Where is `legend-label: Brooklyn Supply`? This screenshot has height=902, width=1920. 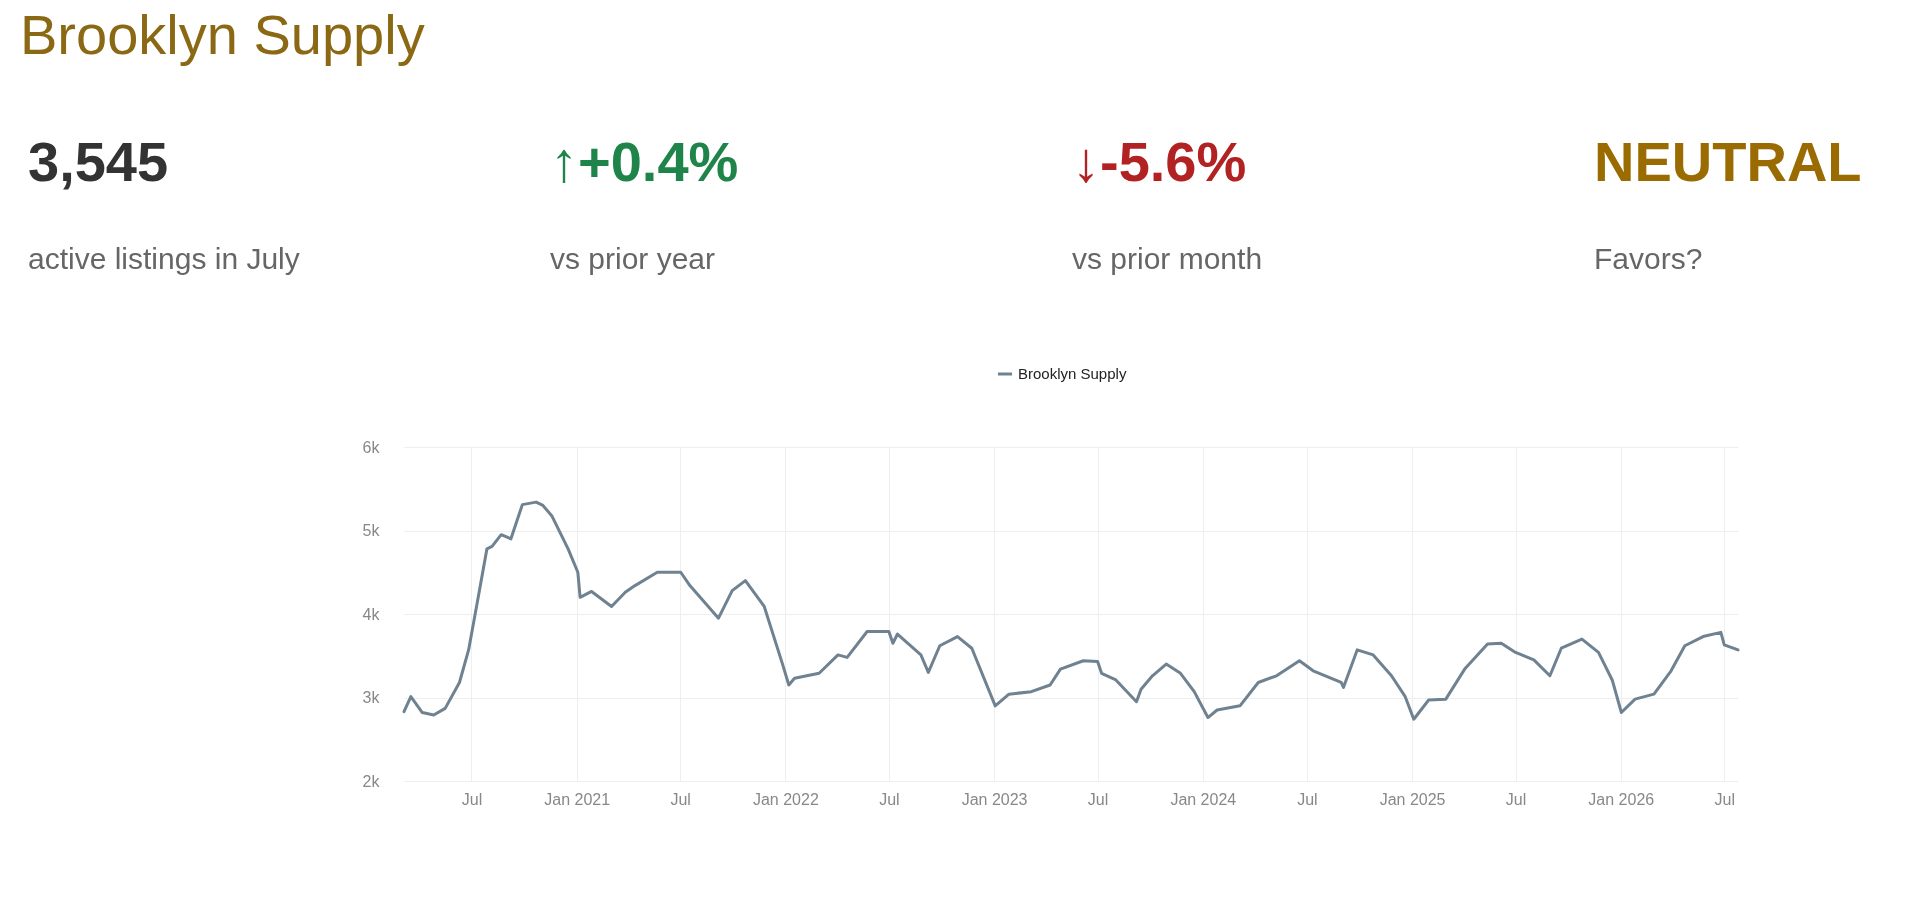
legend-label: Brooklyn Supply is located at coordinates (1072, 373).